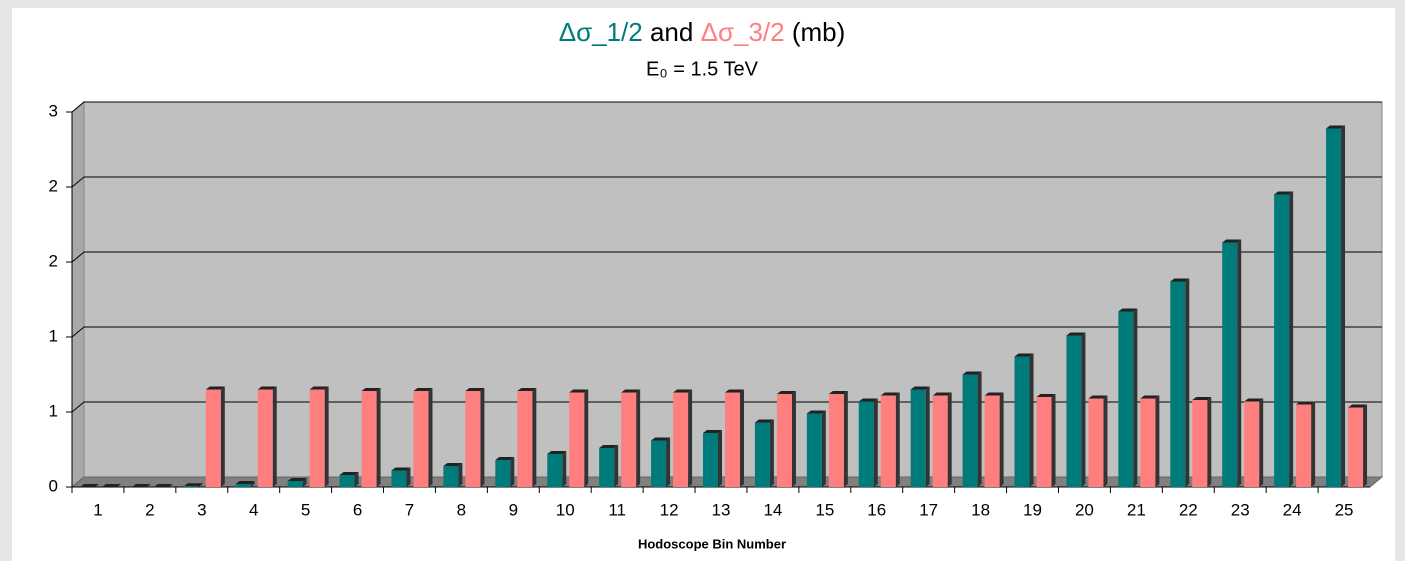 The height and width of the screenshot is (561, 1405). Describe the element at coordinates (1084, 509) in the screenshot. I see `x-tick-label: 20` at that location.